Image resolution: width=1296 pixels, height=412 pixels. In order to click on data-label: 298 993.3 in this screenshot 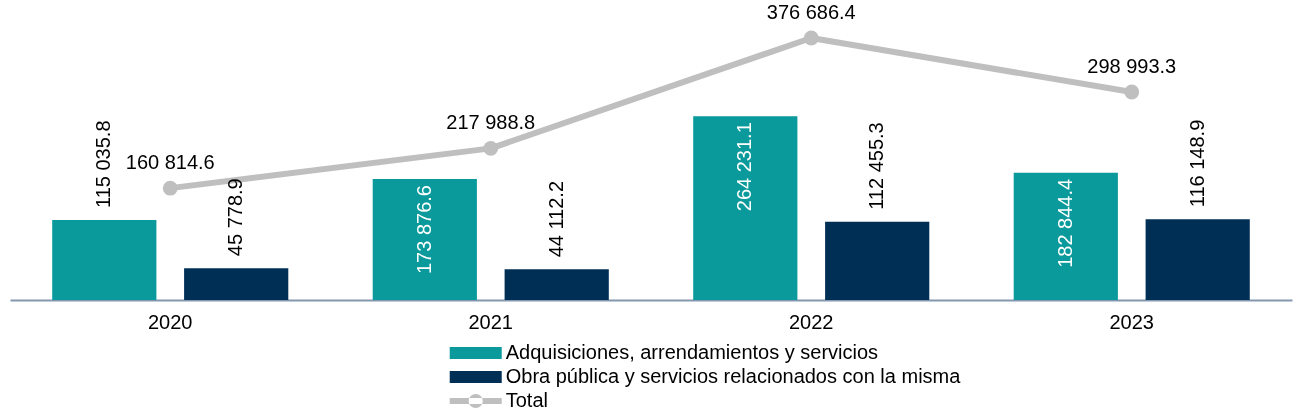, I will do `click(1132, 66)`.